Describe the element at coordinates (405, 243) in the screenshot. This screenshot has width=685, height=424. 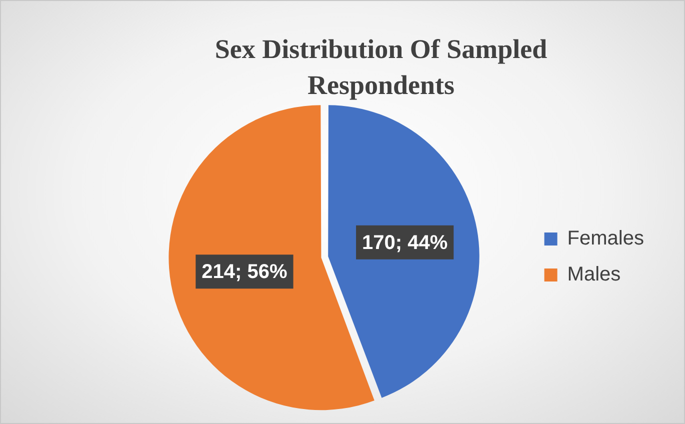
I see `data-label: 170; 44%` at that location.